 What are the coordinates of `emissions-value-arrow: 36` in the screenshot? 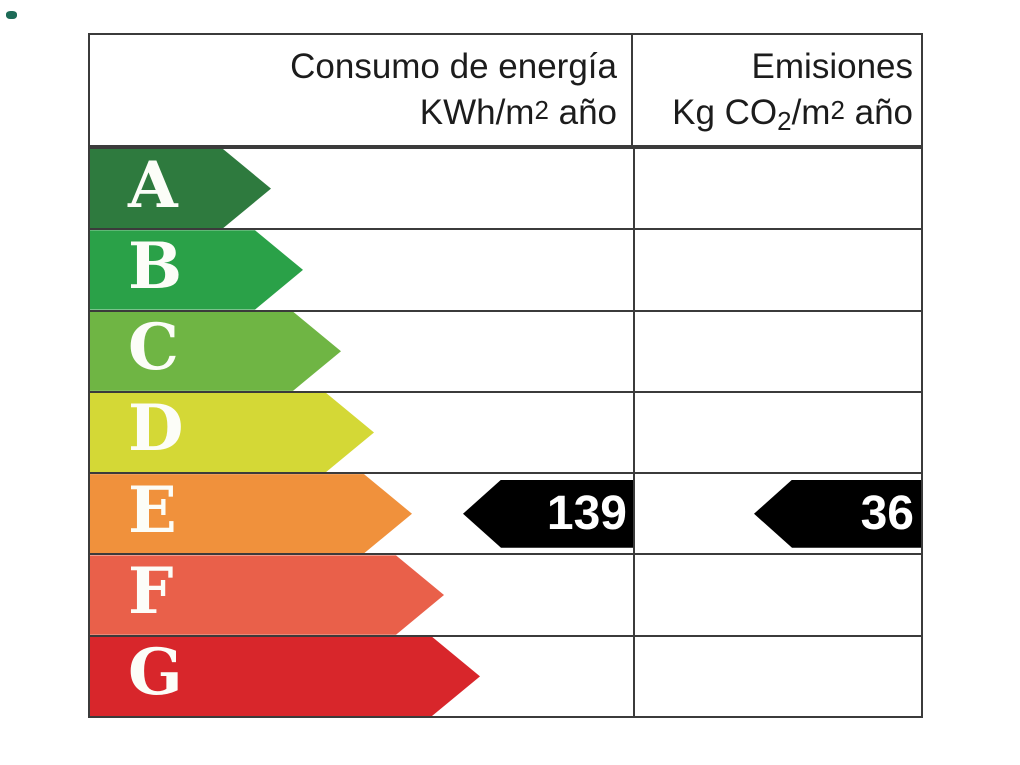 It's located at (837, 513).